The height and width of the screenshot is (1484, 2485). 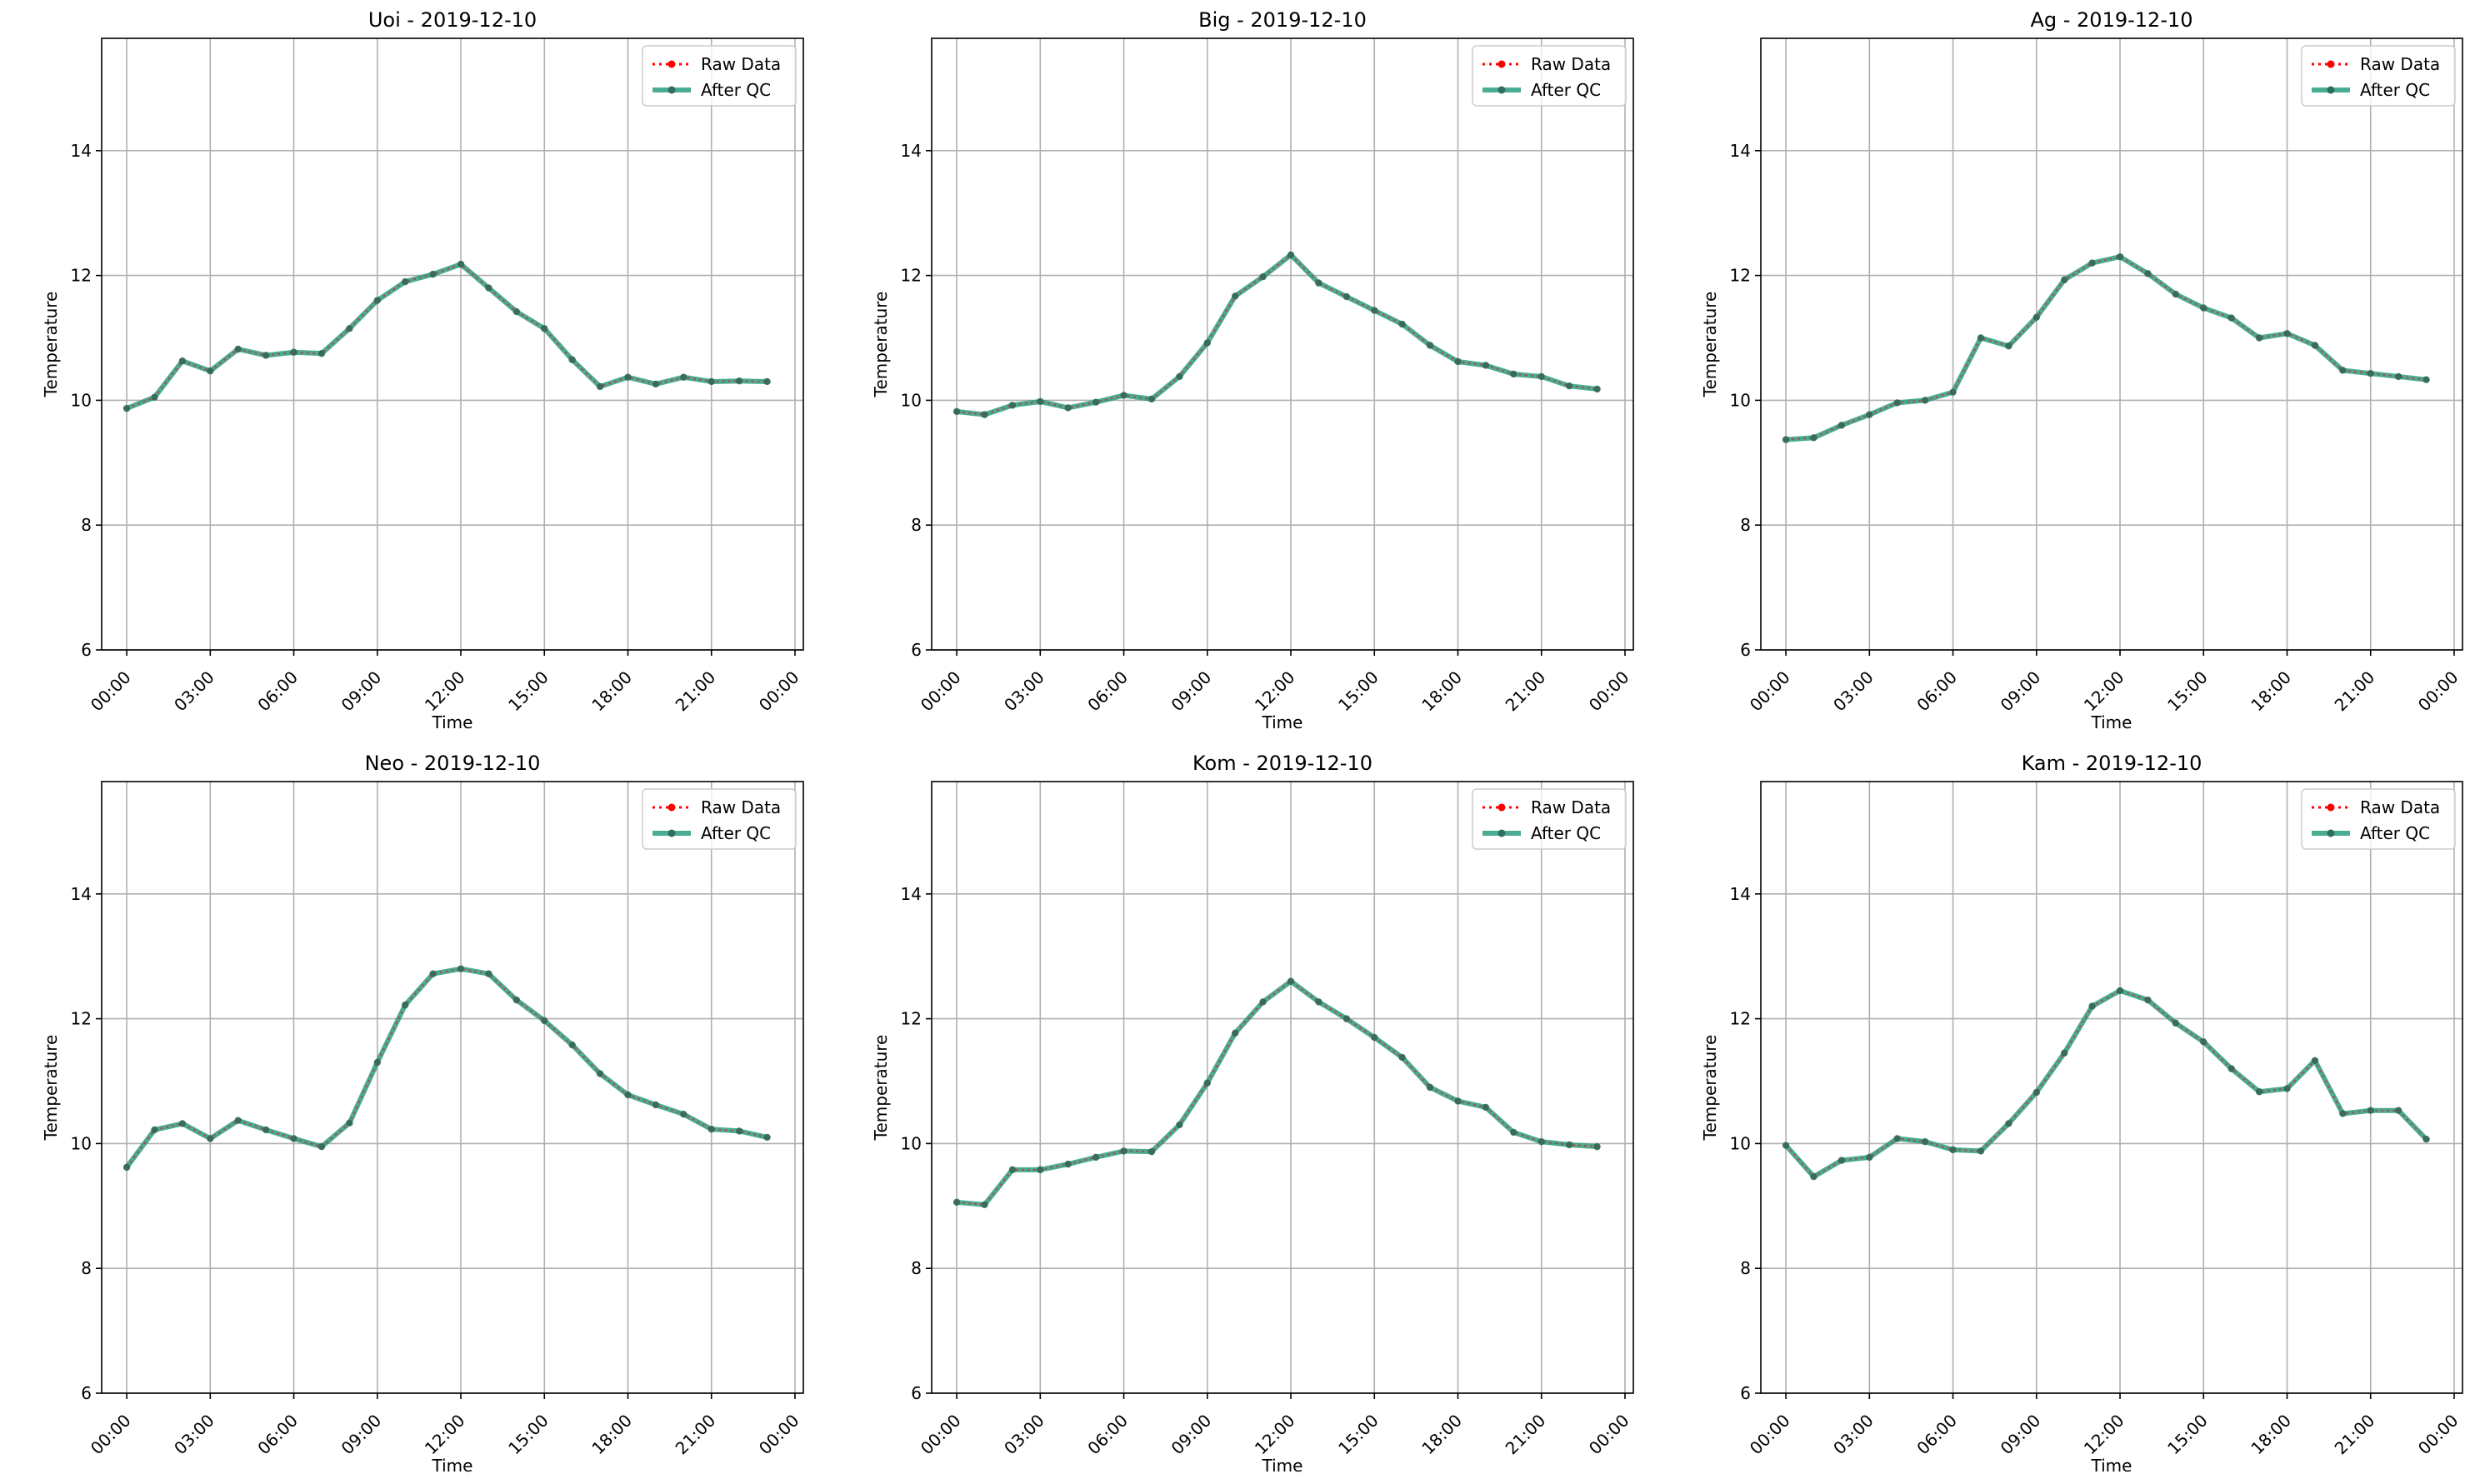 I want to click on y-tick-label: 8, so click(x=86, y=525).